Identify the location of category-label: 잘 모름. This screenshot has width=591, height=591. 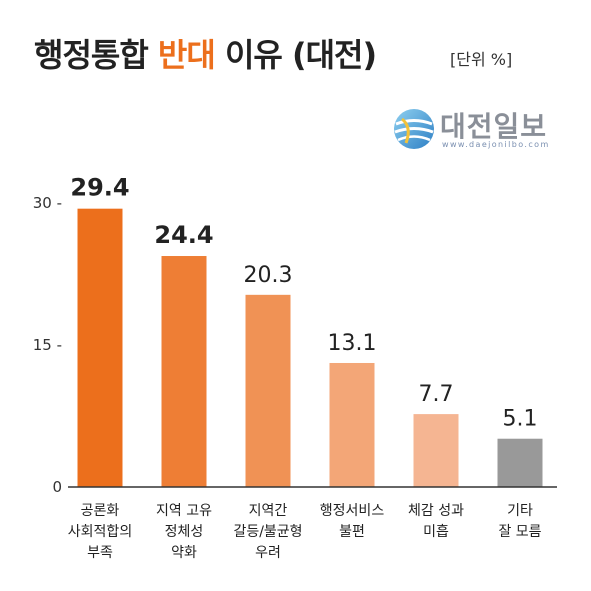
(519, 532).